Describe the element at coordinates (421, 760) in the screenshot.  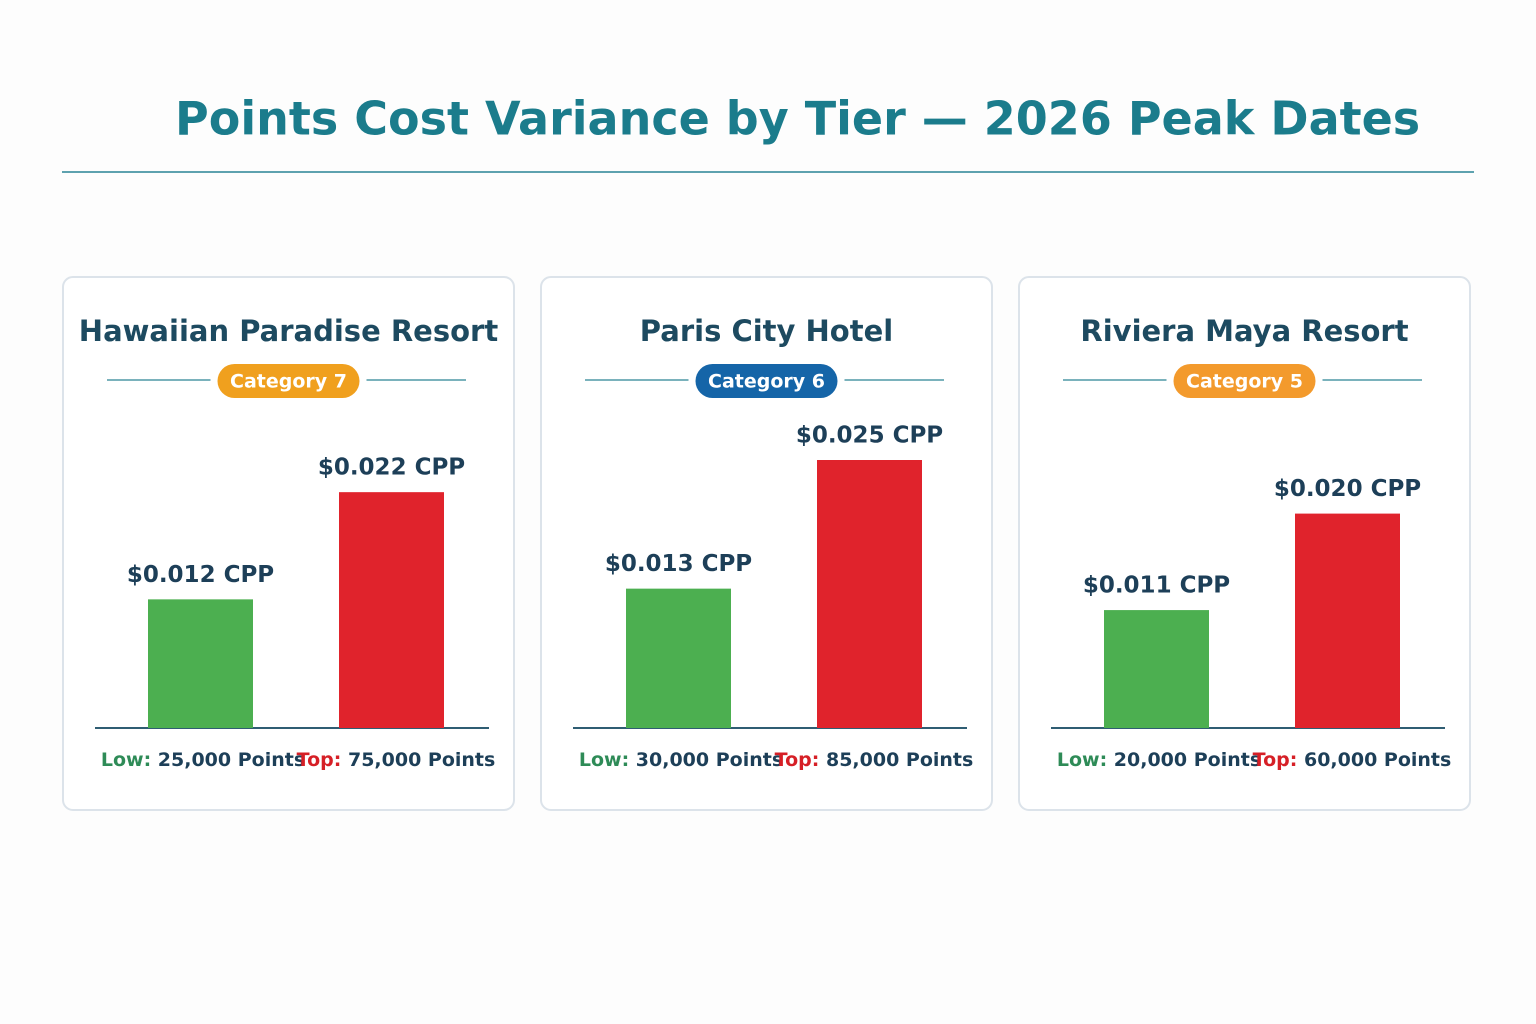
I see `points-label: 75,000 Points` at that location.